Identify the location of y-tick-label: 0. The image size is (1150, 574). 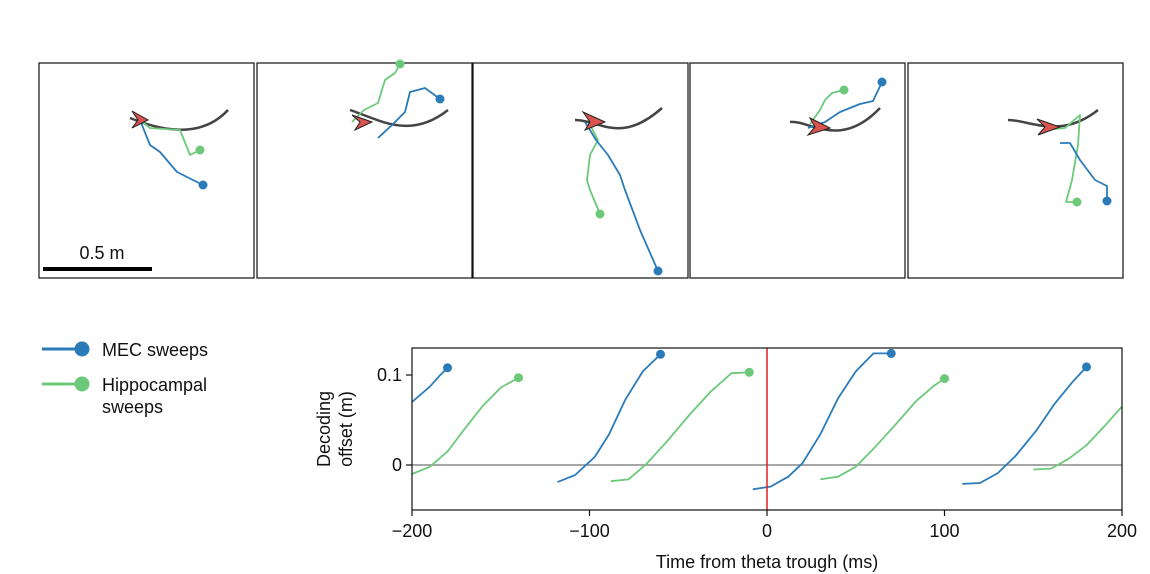
(397, 465).